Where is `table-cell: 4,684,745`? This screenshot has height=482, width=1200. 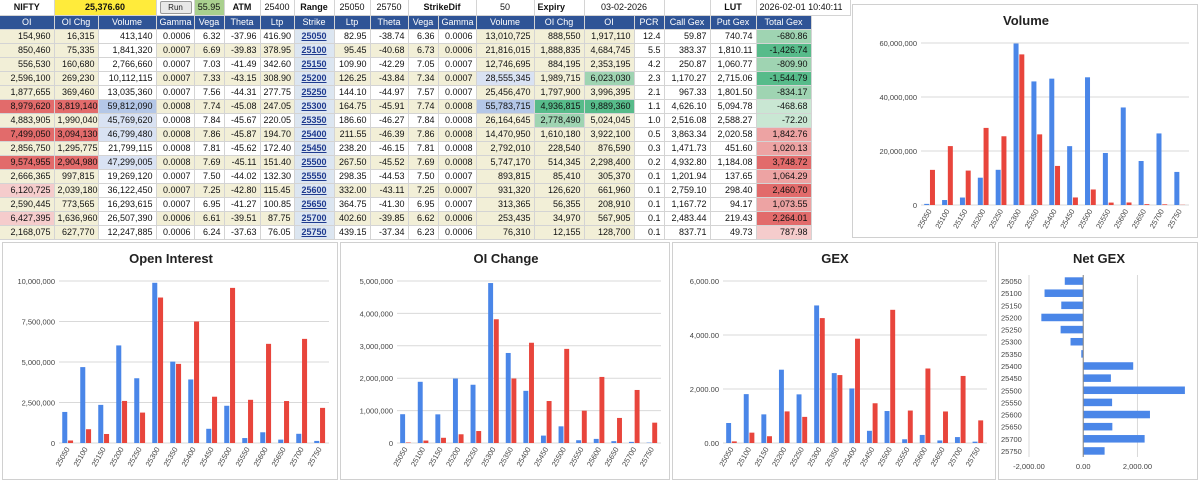
table-cell: 4,684,745 is located at coordinates (609, 50).